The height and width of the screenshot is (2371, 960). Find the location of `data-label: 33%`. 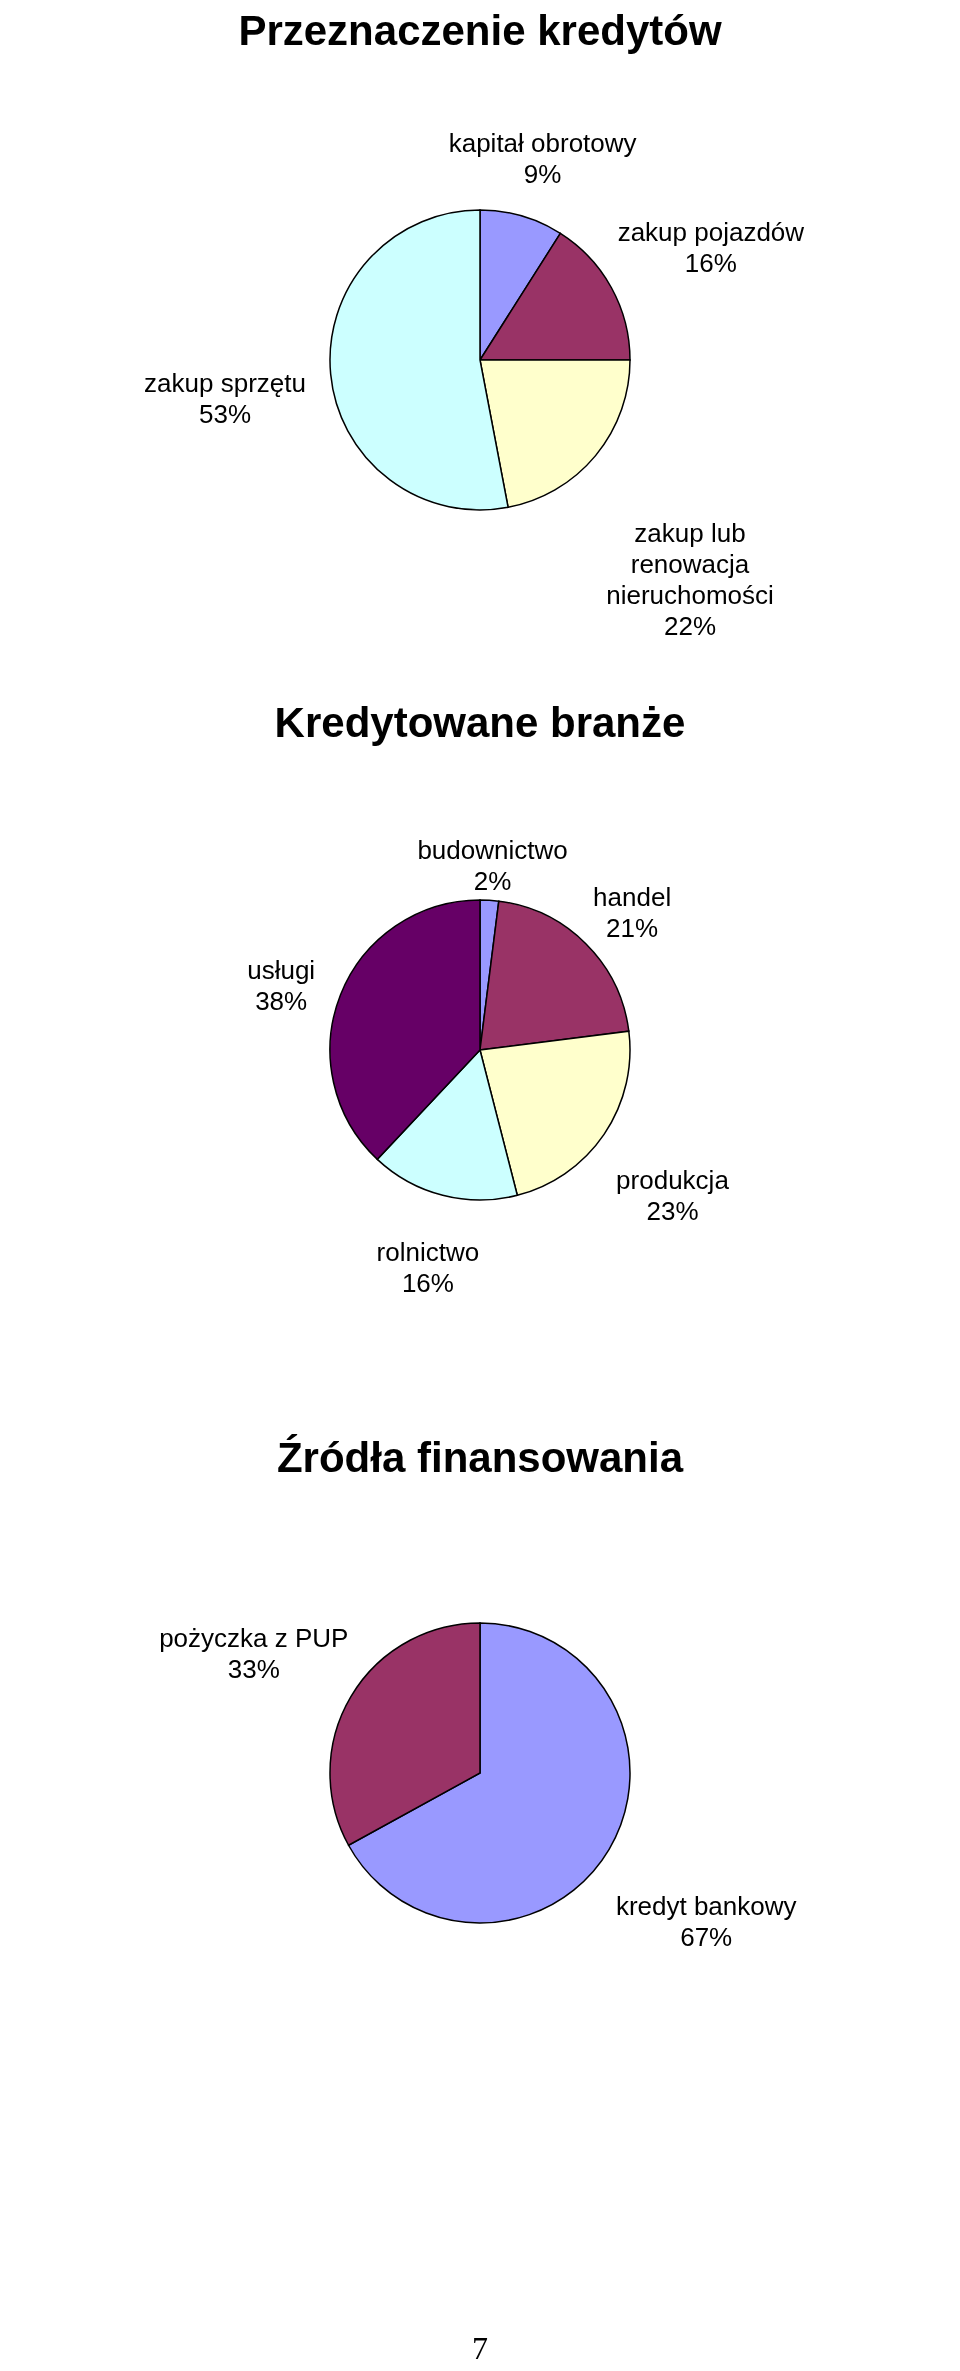

data-label: 33% is located at coordinates (253, 1669).